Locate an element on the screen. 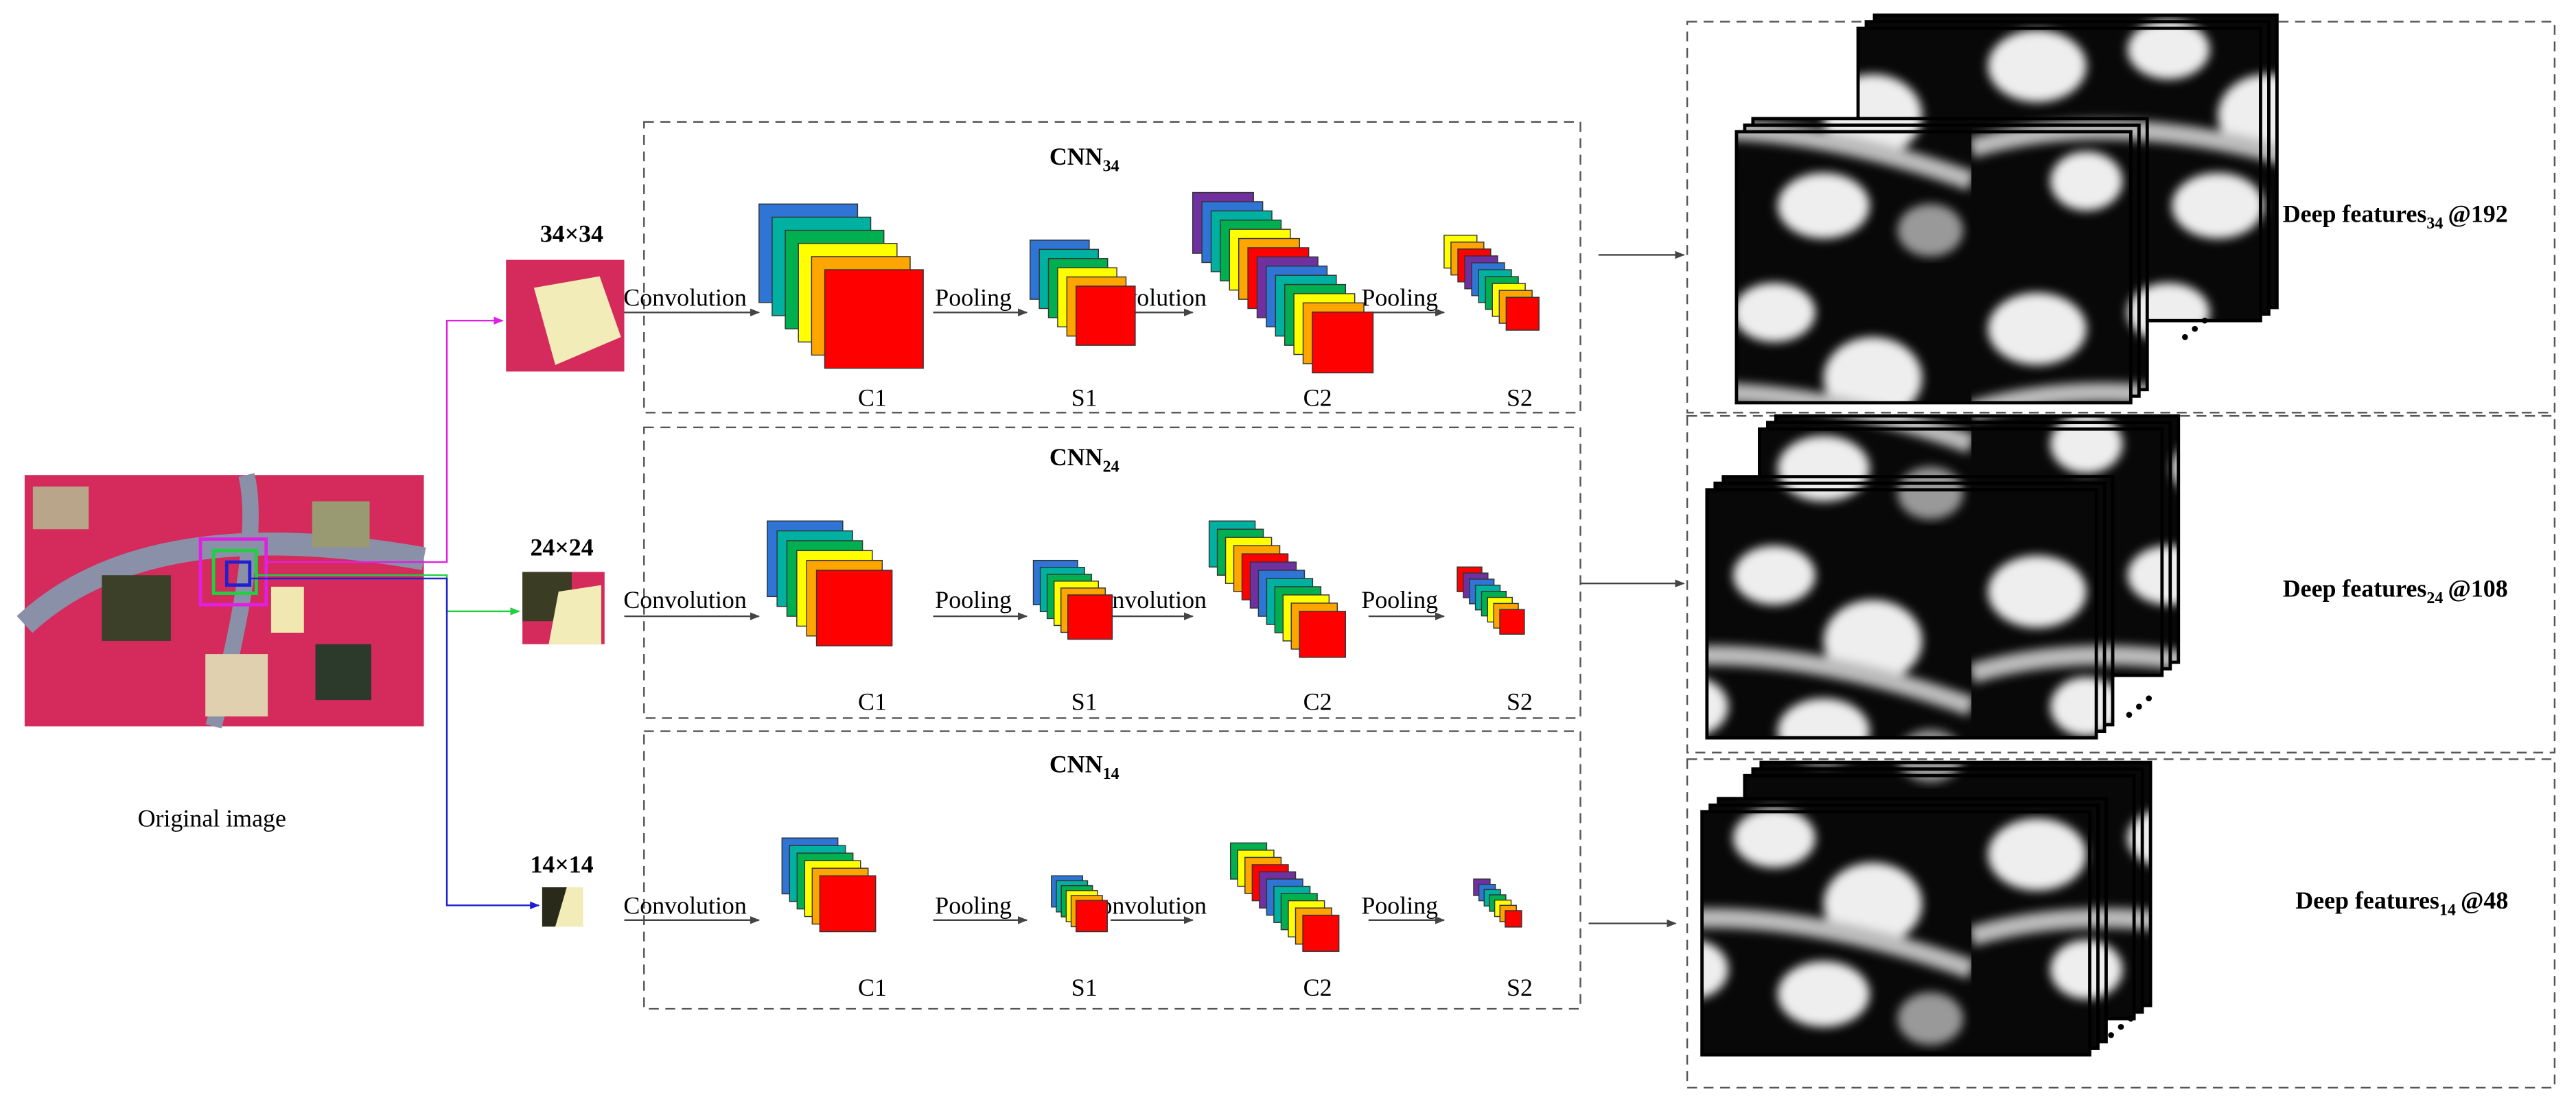  features-sub: 14 is located at coordinates (2447, 911).